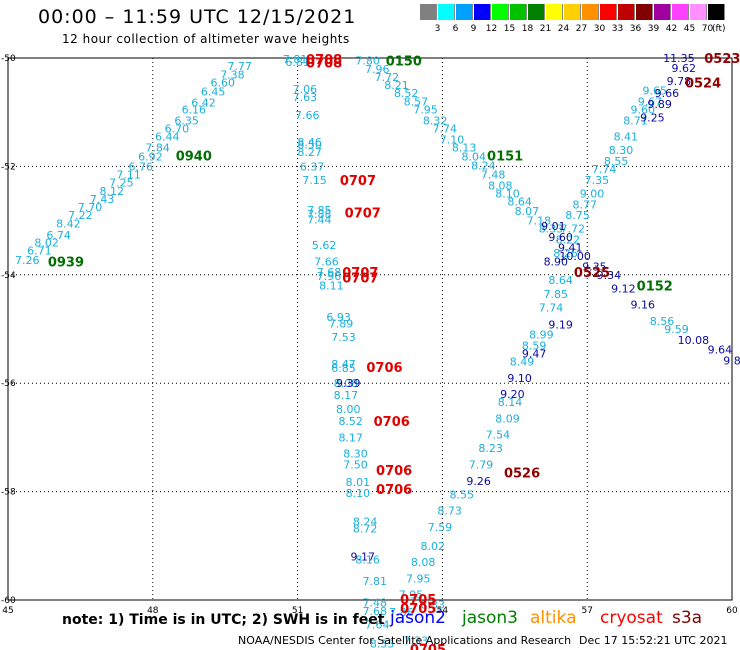 This screenshot has width=740, height=650. I want to click on wave-height-point: 7.77, so click(239, 66).